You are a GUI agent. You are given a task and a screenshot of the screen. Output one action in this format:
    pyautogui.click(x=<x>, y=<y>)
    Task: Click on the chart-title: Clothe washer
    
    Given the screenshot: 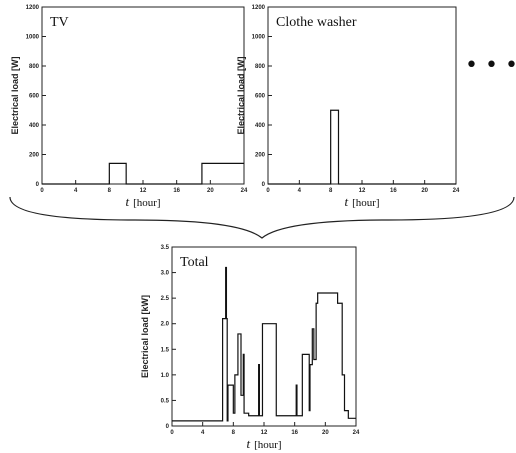 What is the action you would take?
    pyautogui.click(x=316, y=22)
    